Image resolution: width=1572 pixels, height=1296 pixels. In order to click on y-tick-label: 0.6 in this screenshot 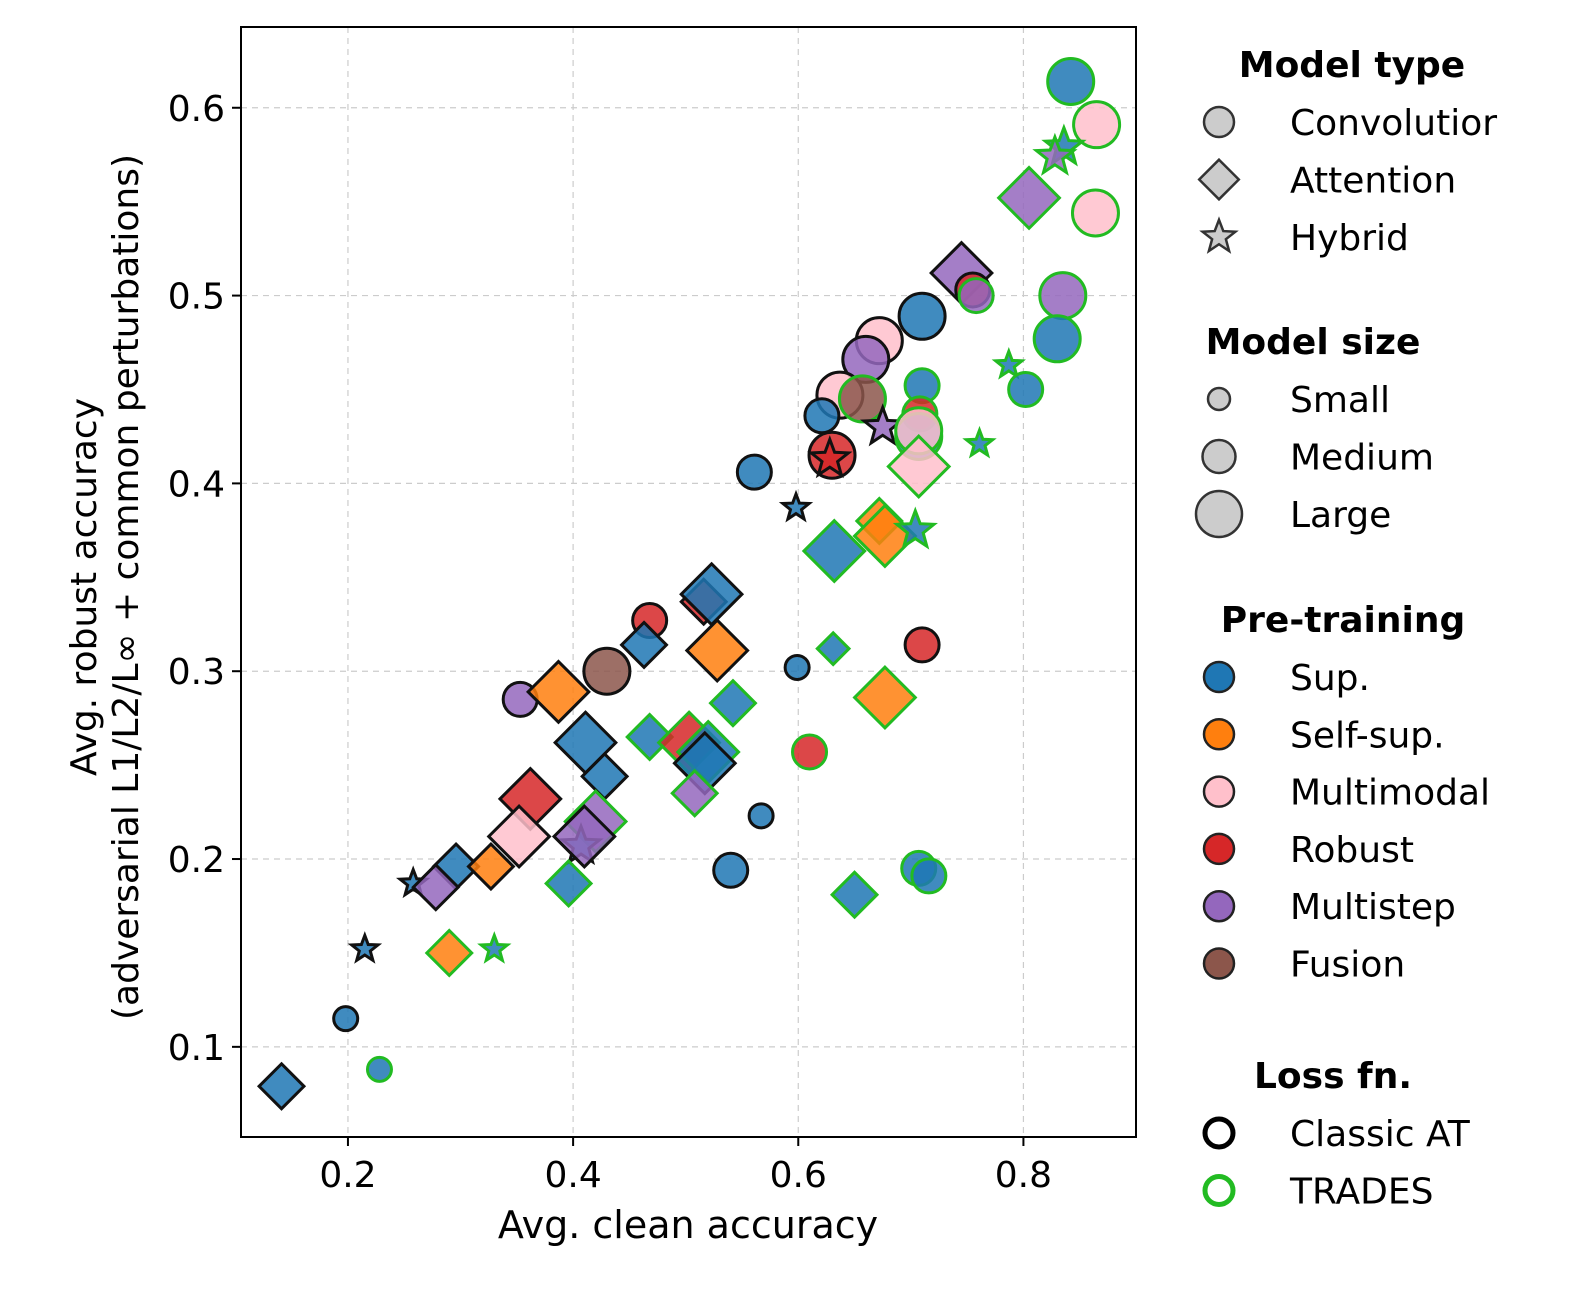, I will do `click(196, 109)`.